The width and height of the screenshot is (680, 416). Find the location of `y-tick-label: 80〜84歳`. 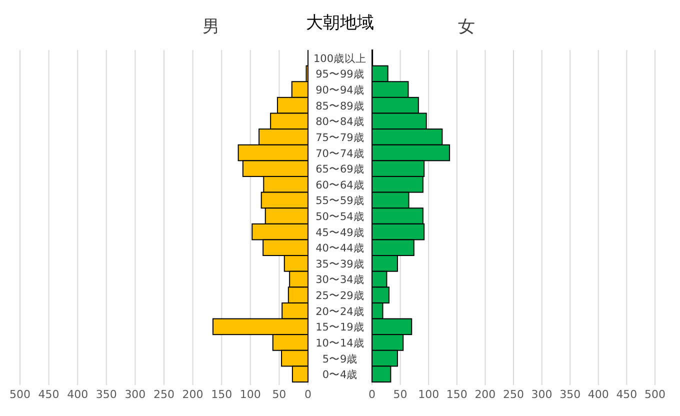

y-tick-label: 80〜84歳 is located at coordinates (340, 121).